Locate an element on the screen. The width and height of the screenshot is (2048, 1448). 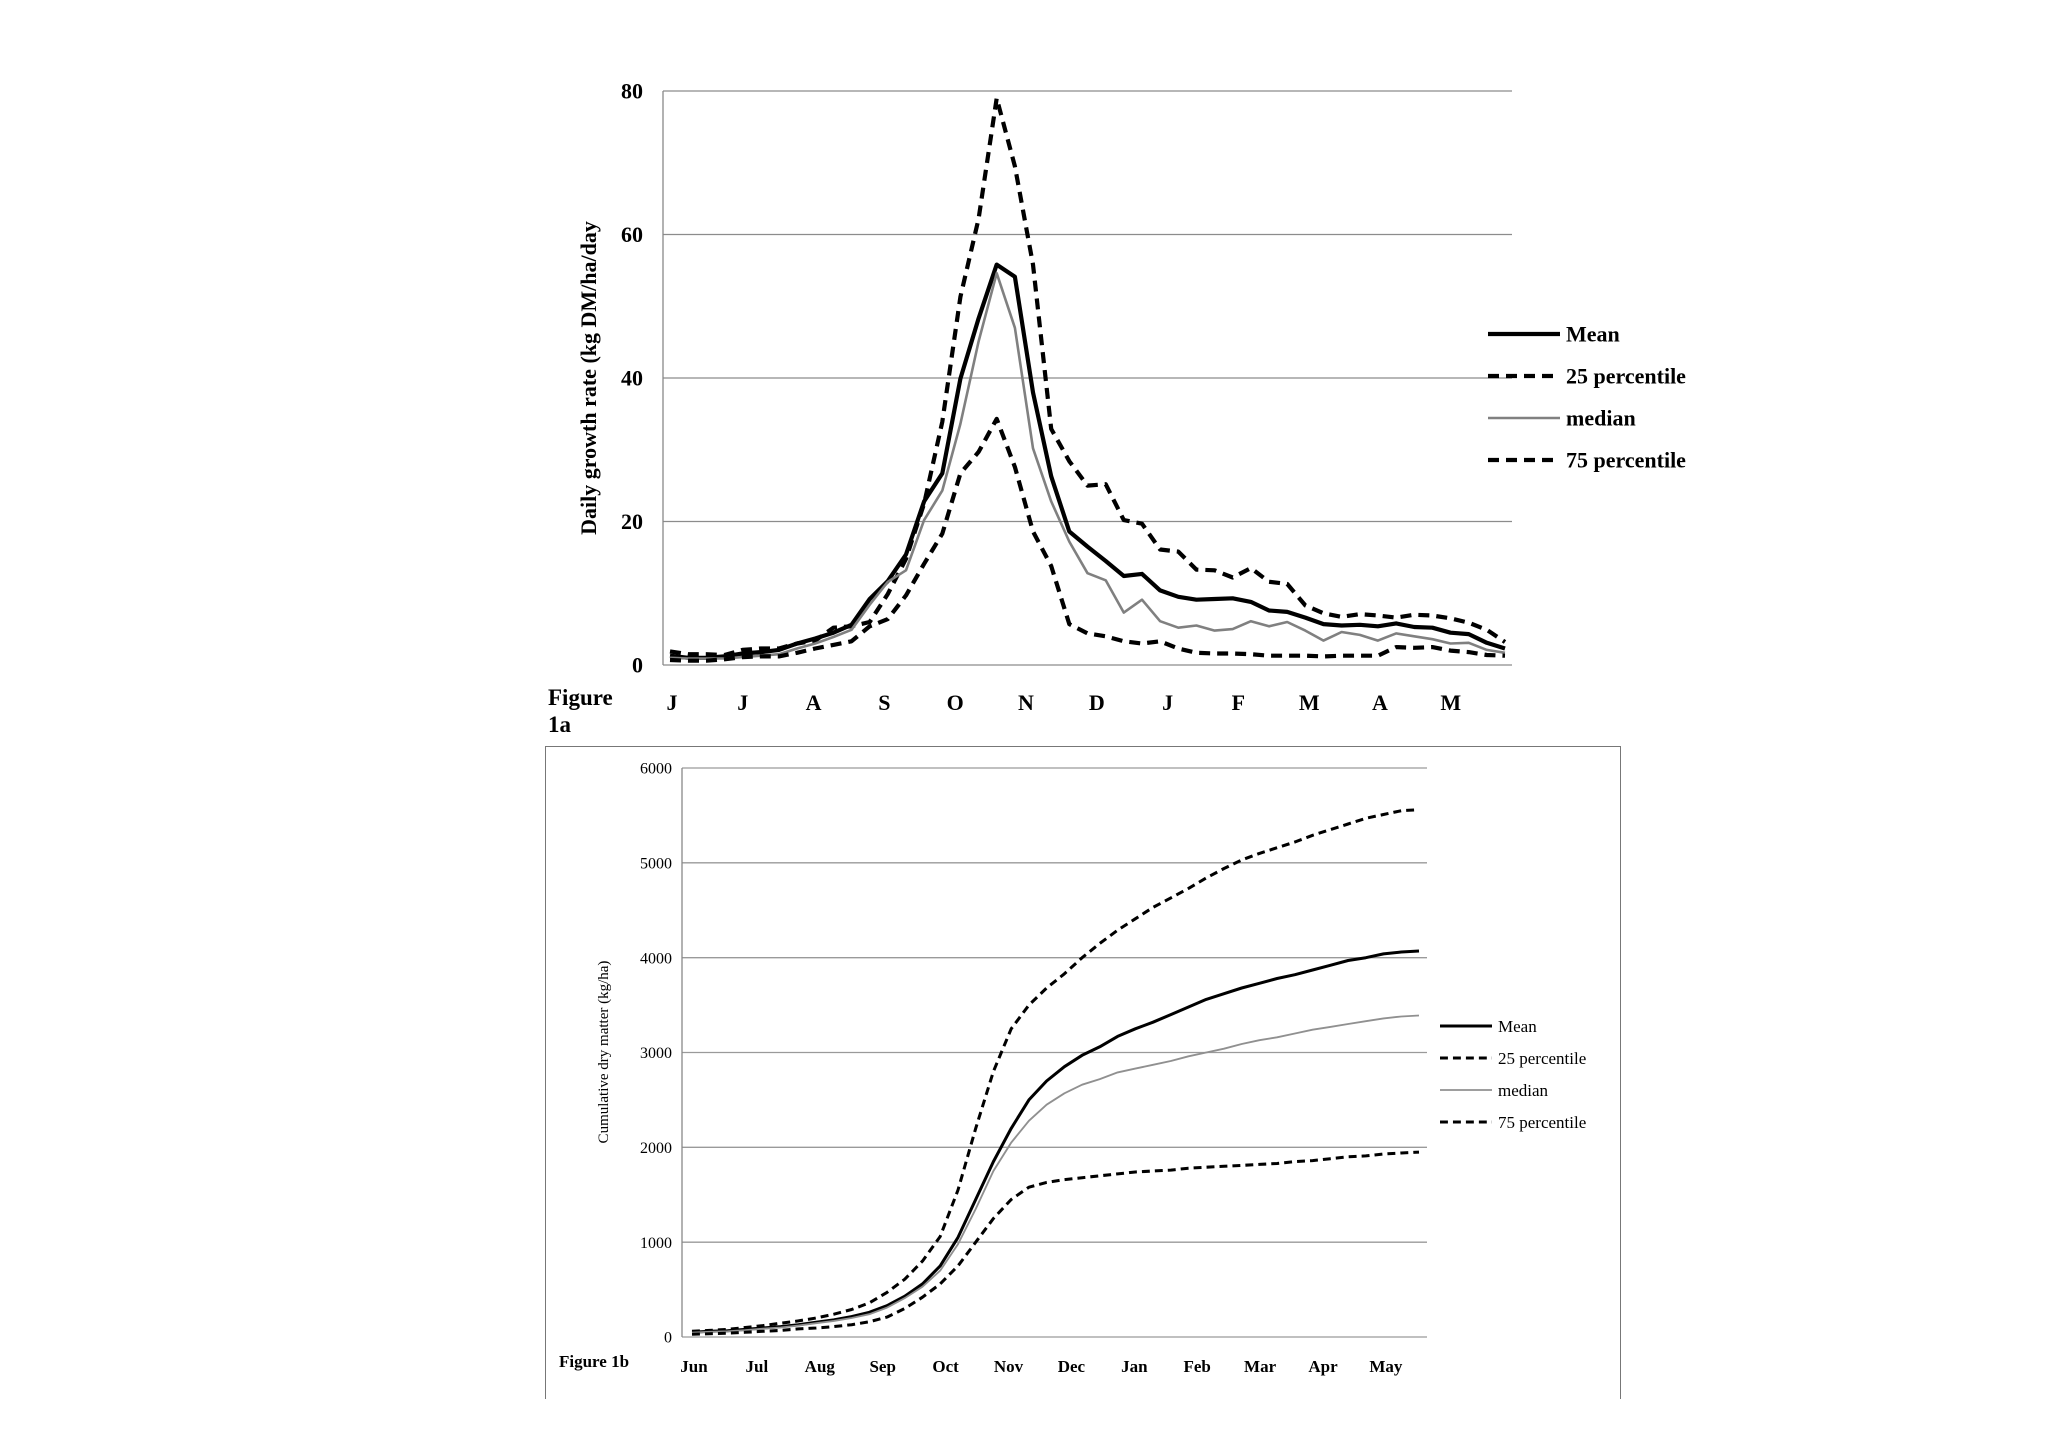
fig1b-ytick-label: 2000 is located at coordinates (656, 1148).